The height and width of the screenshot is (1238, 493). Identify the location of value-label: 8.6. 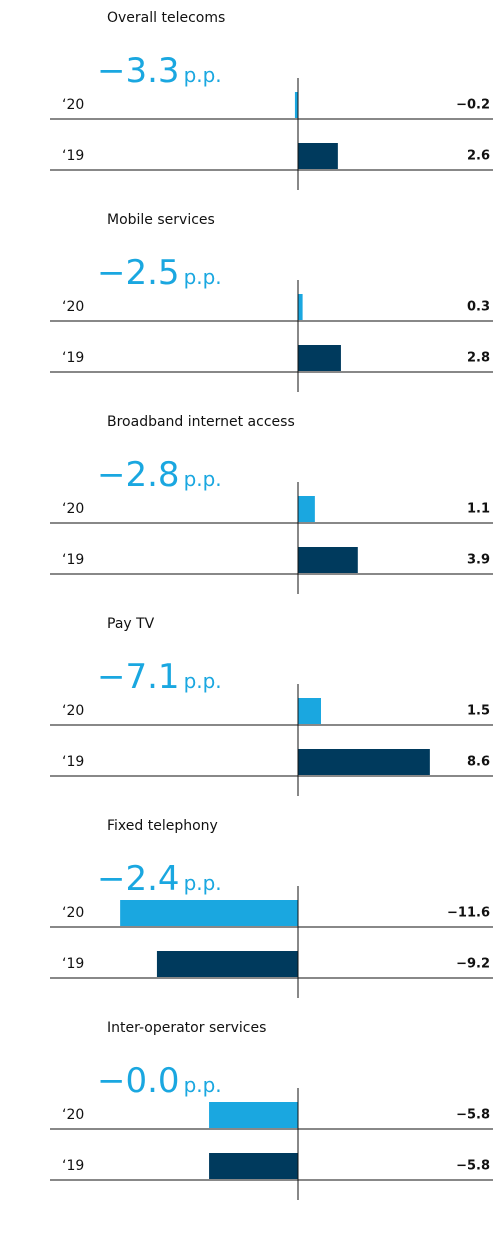
(478, 762).